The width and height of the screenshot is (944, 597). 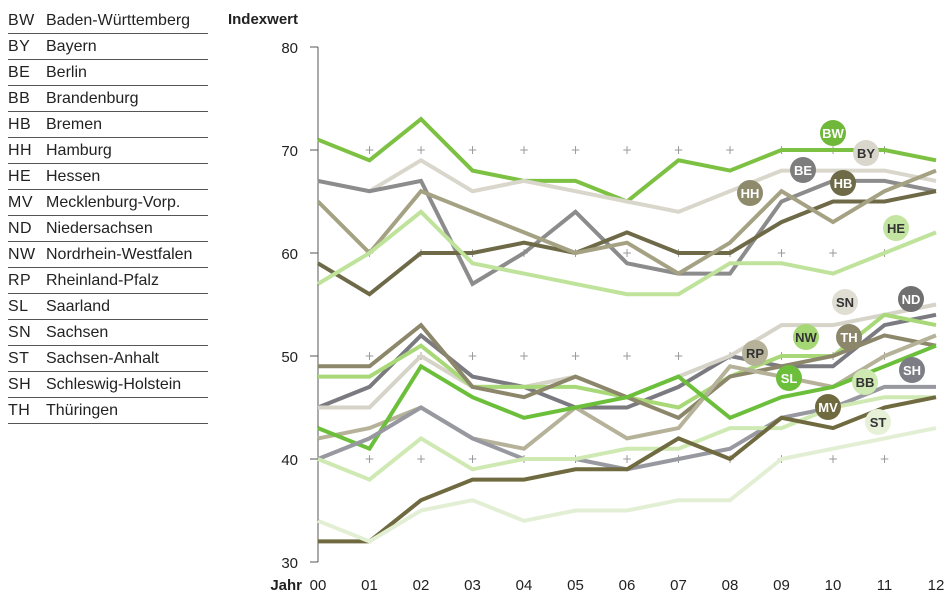 I want to click on series-label-bubble-mv, so click(x=828, y=407).